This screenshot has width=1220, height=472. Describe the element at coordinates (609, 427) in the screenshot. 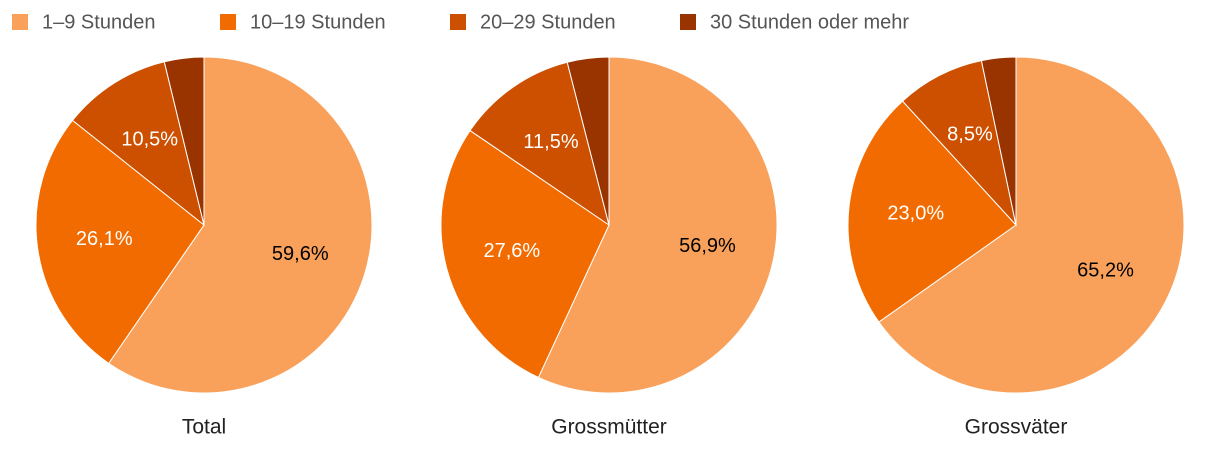

I see `chart-title: Grossmütter` at that location.